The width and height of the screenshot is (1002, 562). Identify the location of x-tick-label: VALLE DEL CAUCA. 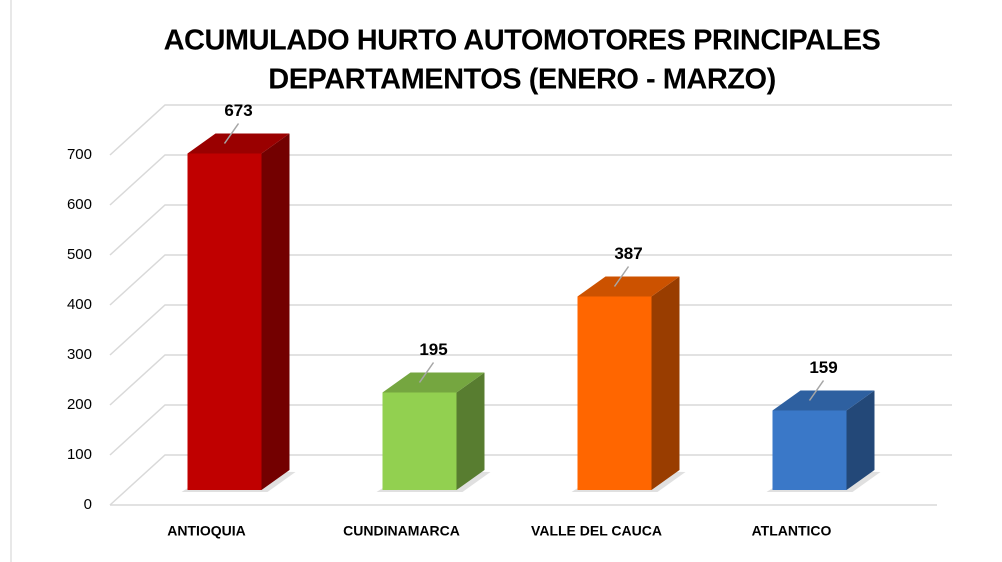
(596, 531).